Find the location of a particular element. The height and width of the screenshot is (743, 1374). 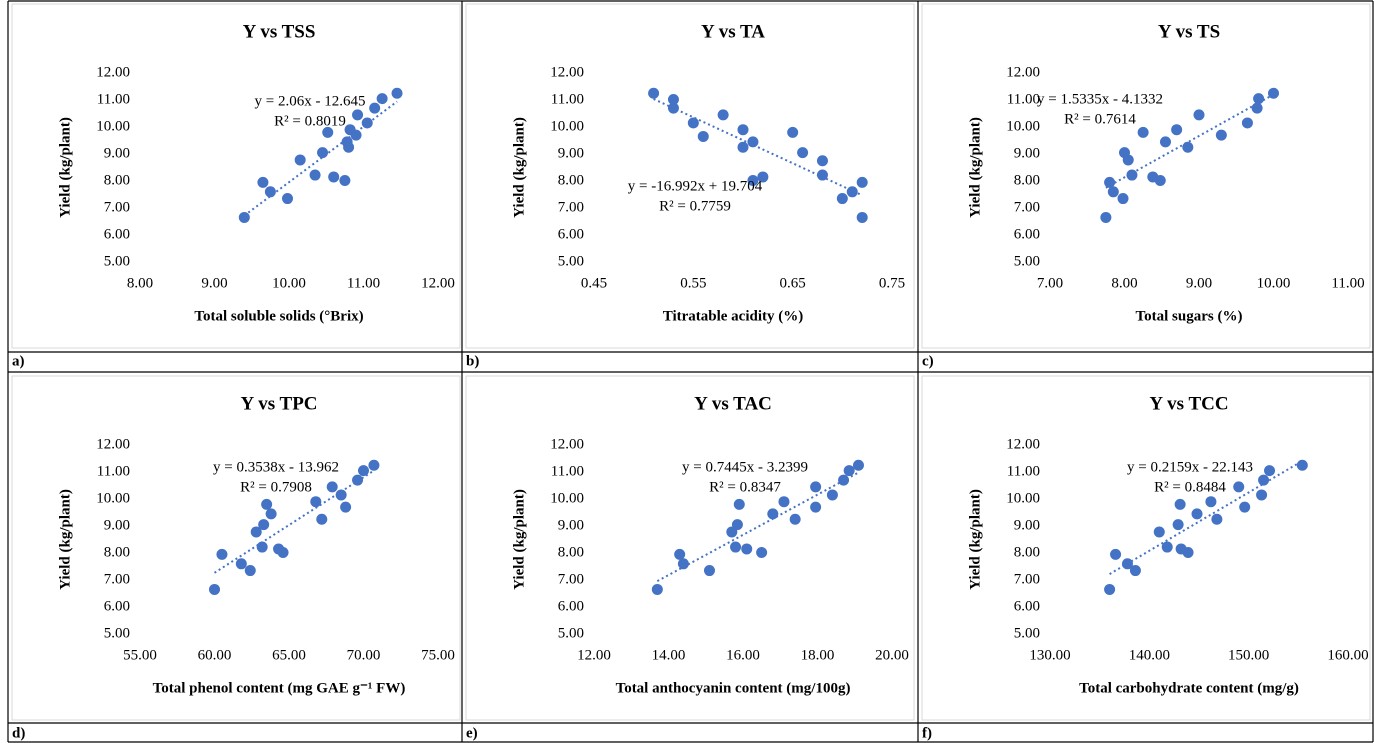

y-tick-label: 6.00 is located at coordinates (117, 234).